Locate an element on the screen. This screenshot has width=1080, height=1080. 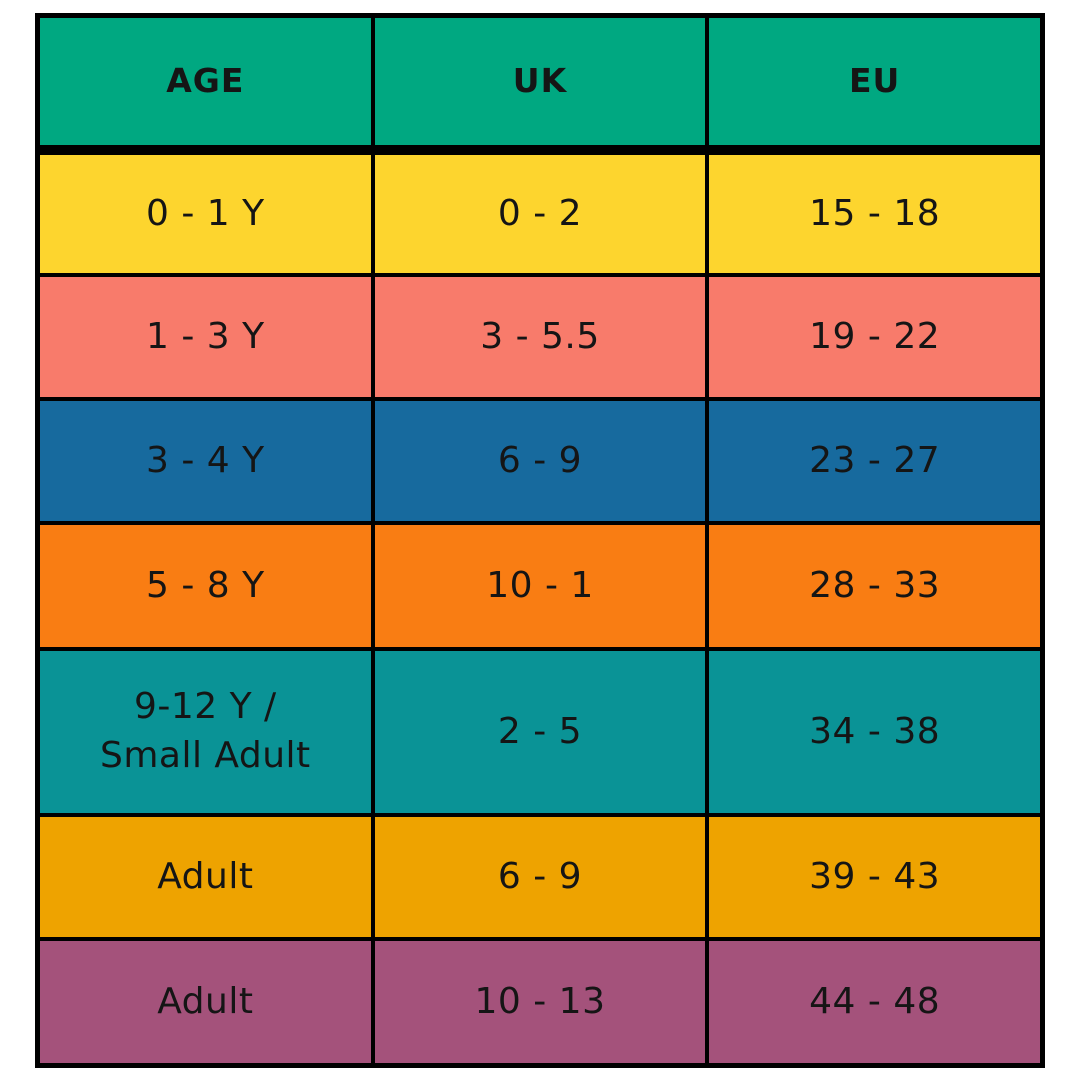
uk-size-cell: 3 - 5.5 is located at coordinates (540, 337).